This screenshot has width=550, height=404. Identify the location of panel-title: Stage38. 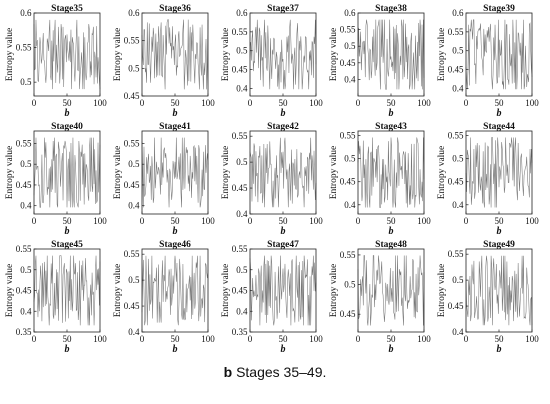
(391, 9).